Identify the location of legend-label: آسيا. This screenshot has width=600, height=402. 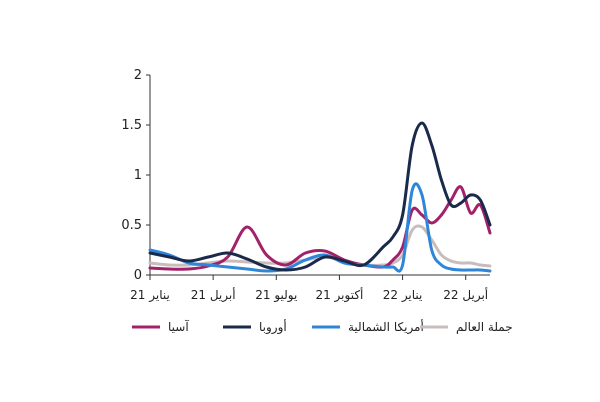
(178, 326).